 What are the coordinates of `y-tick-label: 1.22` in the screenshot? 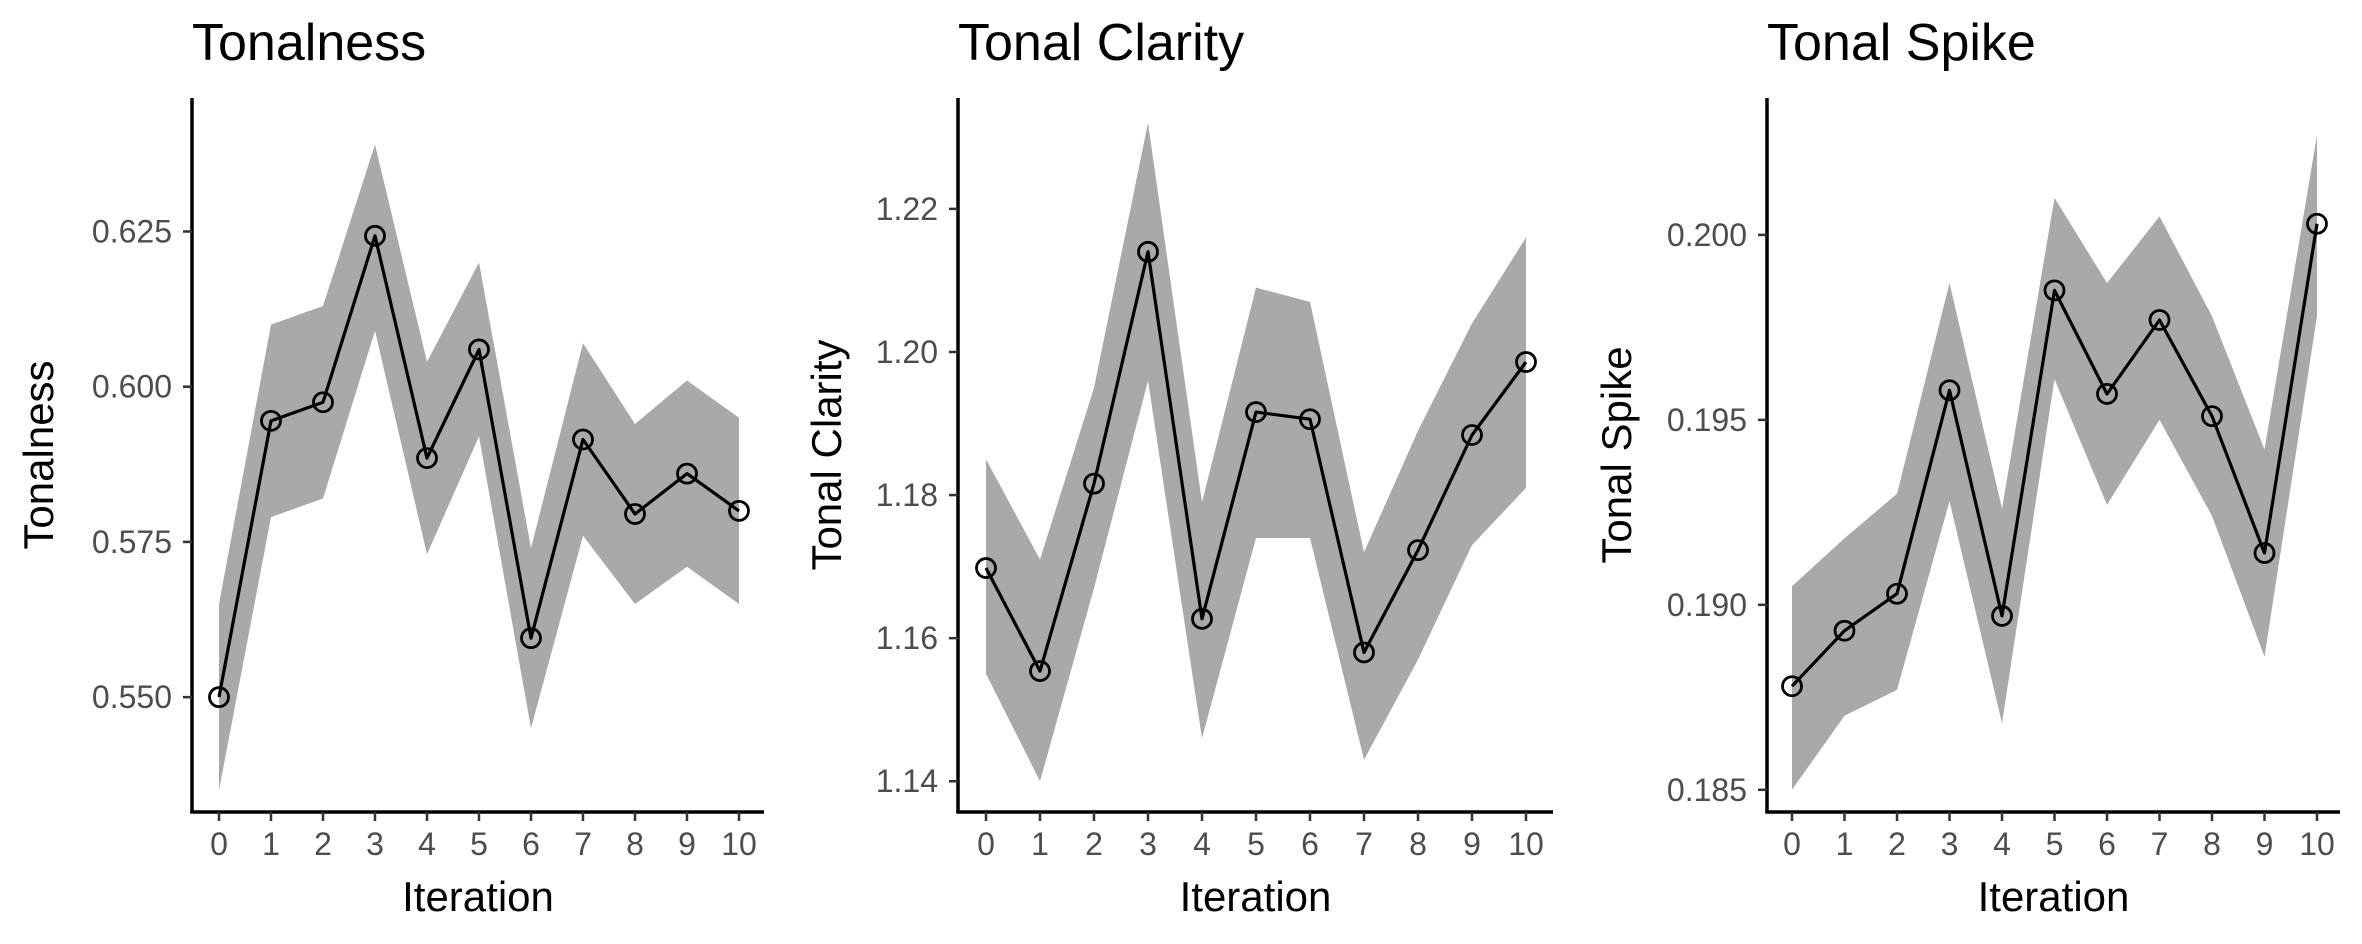 It's located at (907, 209).